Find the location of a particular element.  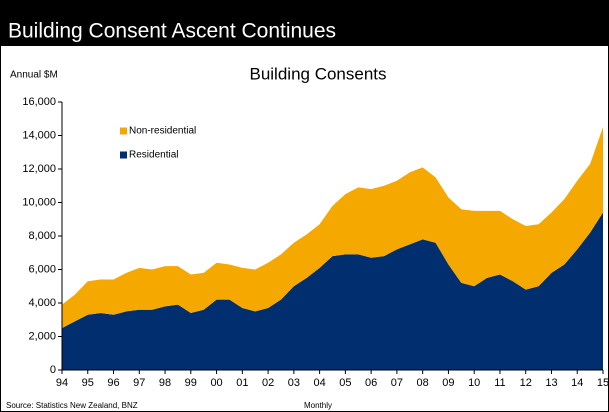

x-tick-label: 08 is located at coordinates (423, 383).